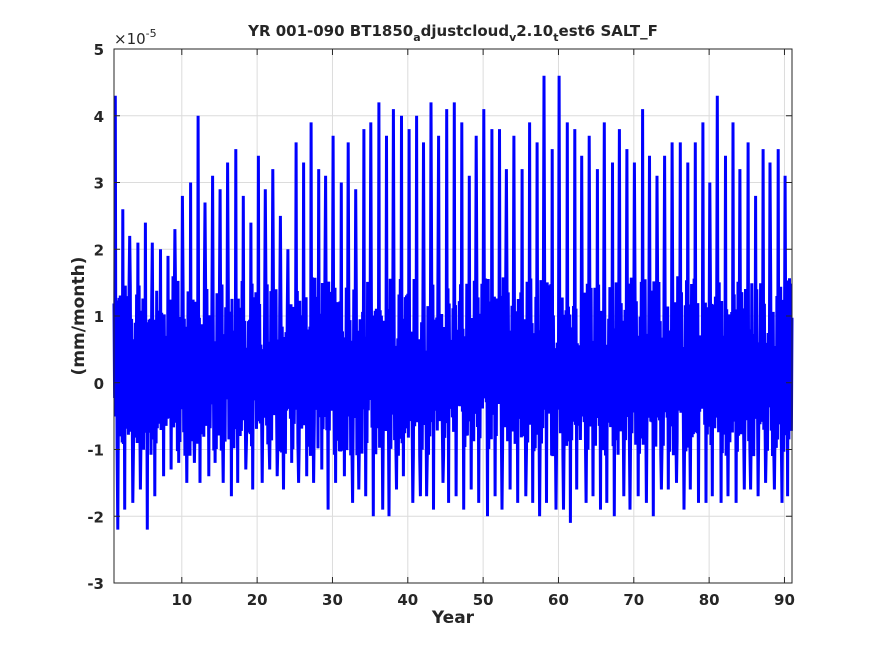 Image resolution: width=875 pixels, height=656 pixels. Describe the element at coordinates (633, 600) in the screenshot. I see `x-tick-label: 70` at that location.